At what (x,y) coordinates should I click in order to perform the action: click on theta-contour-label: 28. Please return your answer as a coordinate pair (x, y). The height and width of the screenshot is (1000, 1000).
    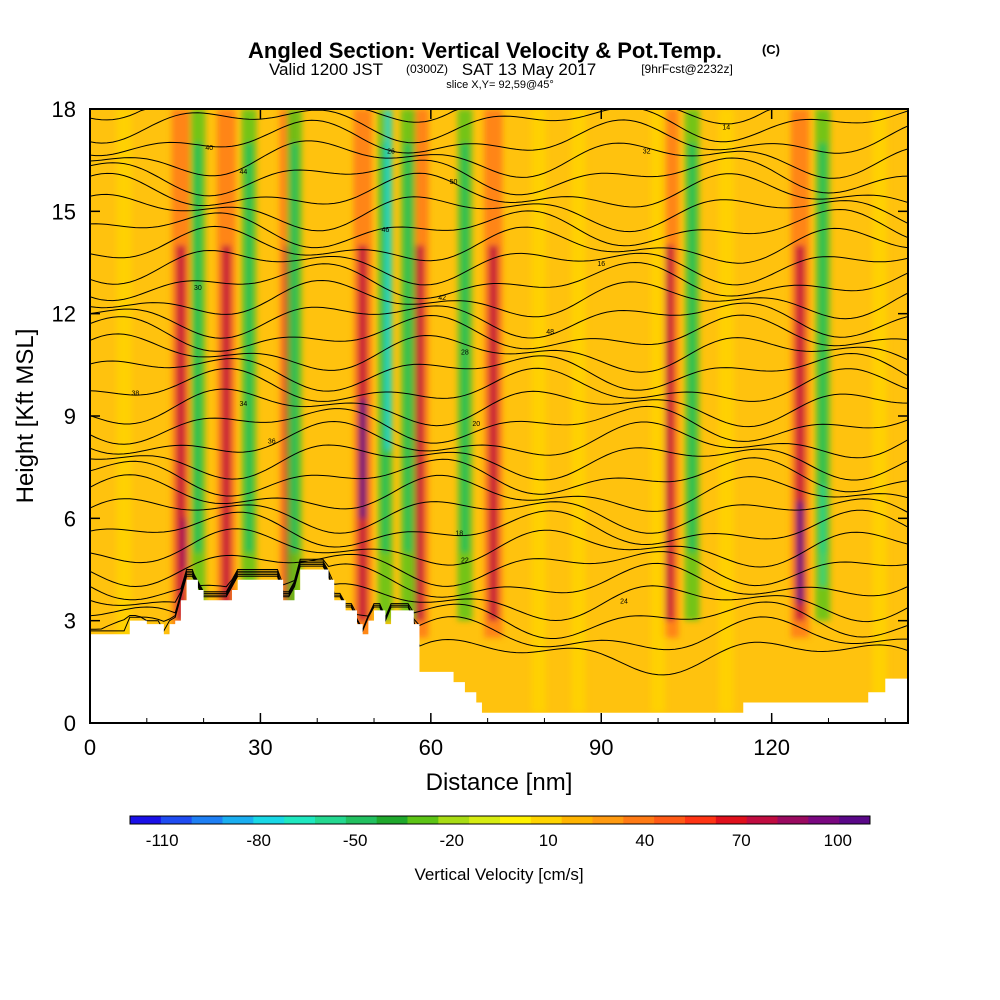
    Looking at the image, I should click on (465, 353).